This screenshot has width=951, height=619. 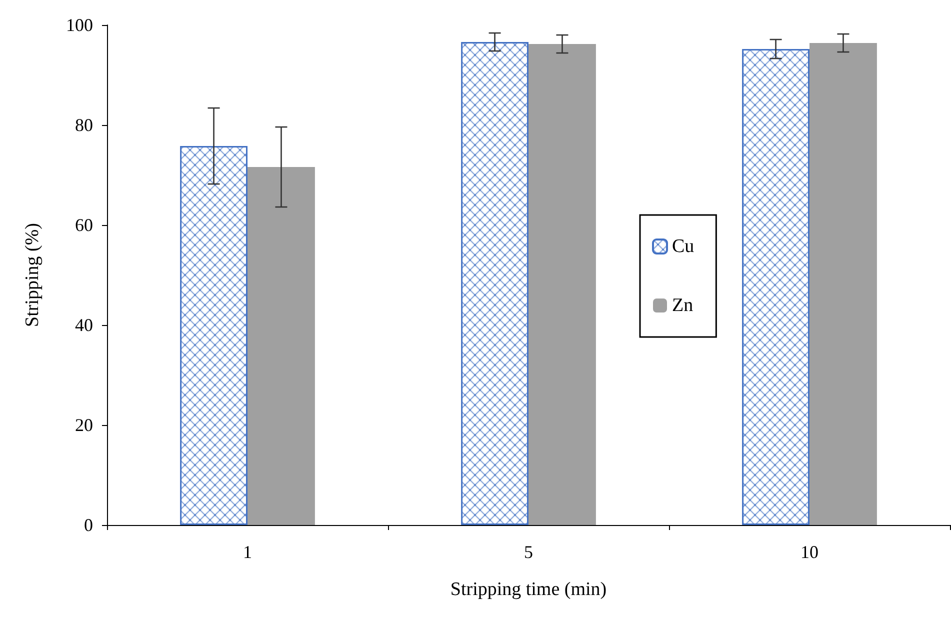 What do you see at coordinates (683, 305) in the screenshot?
I see `legend-label: Zn` at bounding box center [683, 305].